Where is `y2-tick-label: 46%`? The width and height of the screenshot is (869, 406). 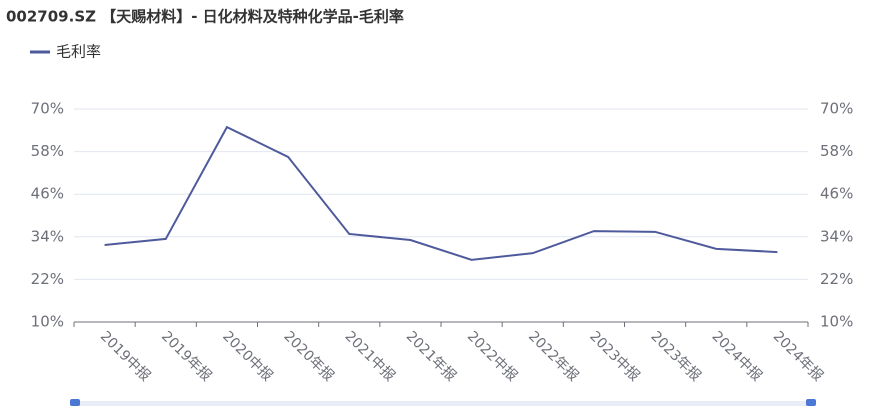 y2-tick-label: 46% is located at coordinates (836, 194).